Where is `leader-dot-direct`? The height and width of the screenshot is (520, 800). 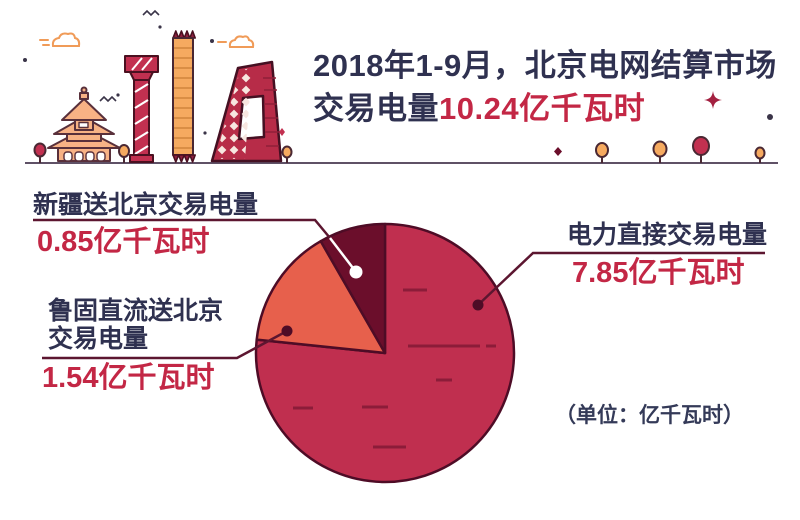
leader-dot-direct is located at coordinates (478, 305).